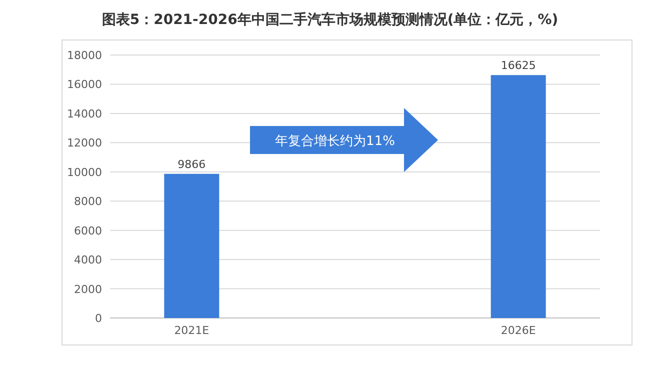 Image resolution: width=660 pixels, height=382 pixels. What do you see at coordinates (330, 19) in the screenshot?
I see `chart-title: 图表5：2021-2026年中国二手汽车市场规模预测情况(单位：亿元，%)` at bounding box center [330, 19].